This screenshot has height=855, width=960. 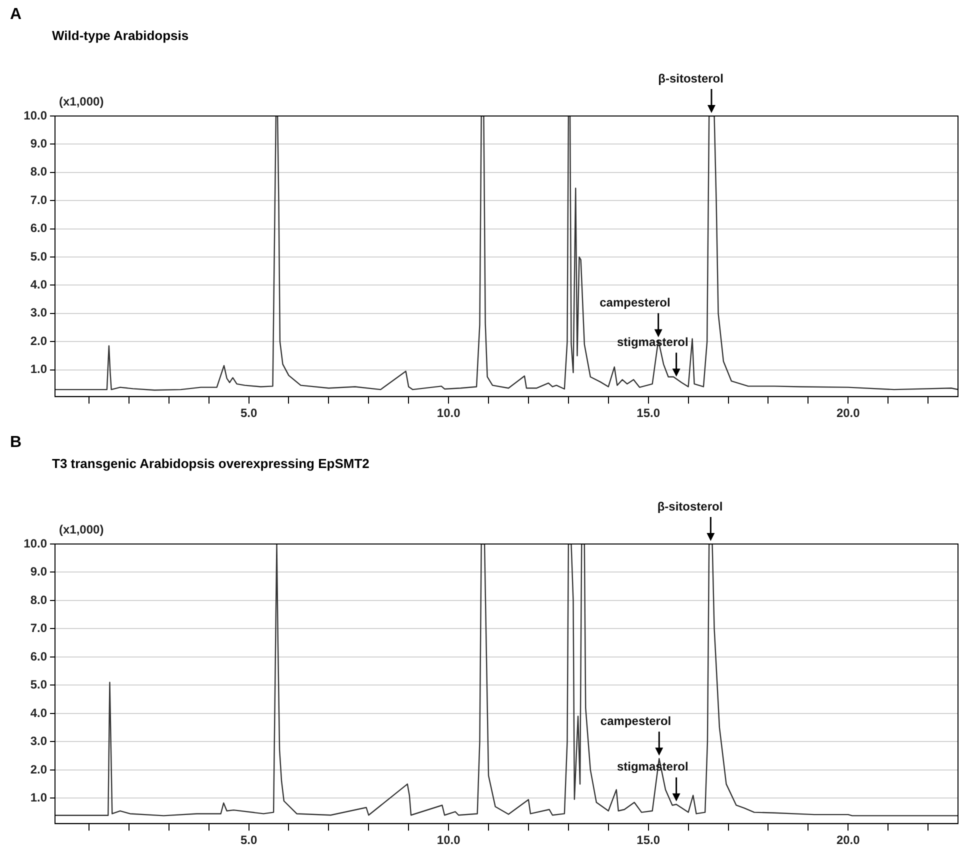 What do you see at coordinates (16, 443) in the screenshot?
I see `chart-title: B` at bounding box center [16, 443].